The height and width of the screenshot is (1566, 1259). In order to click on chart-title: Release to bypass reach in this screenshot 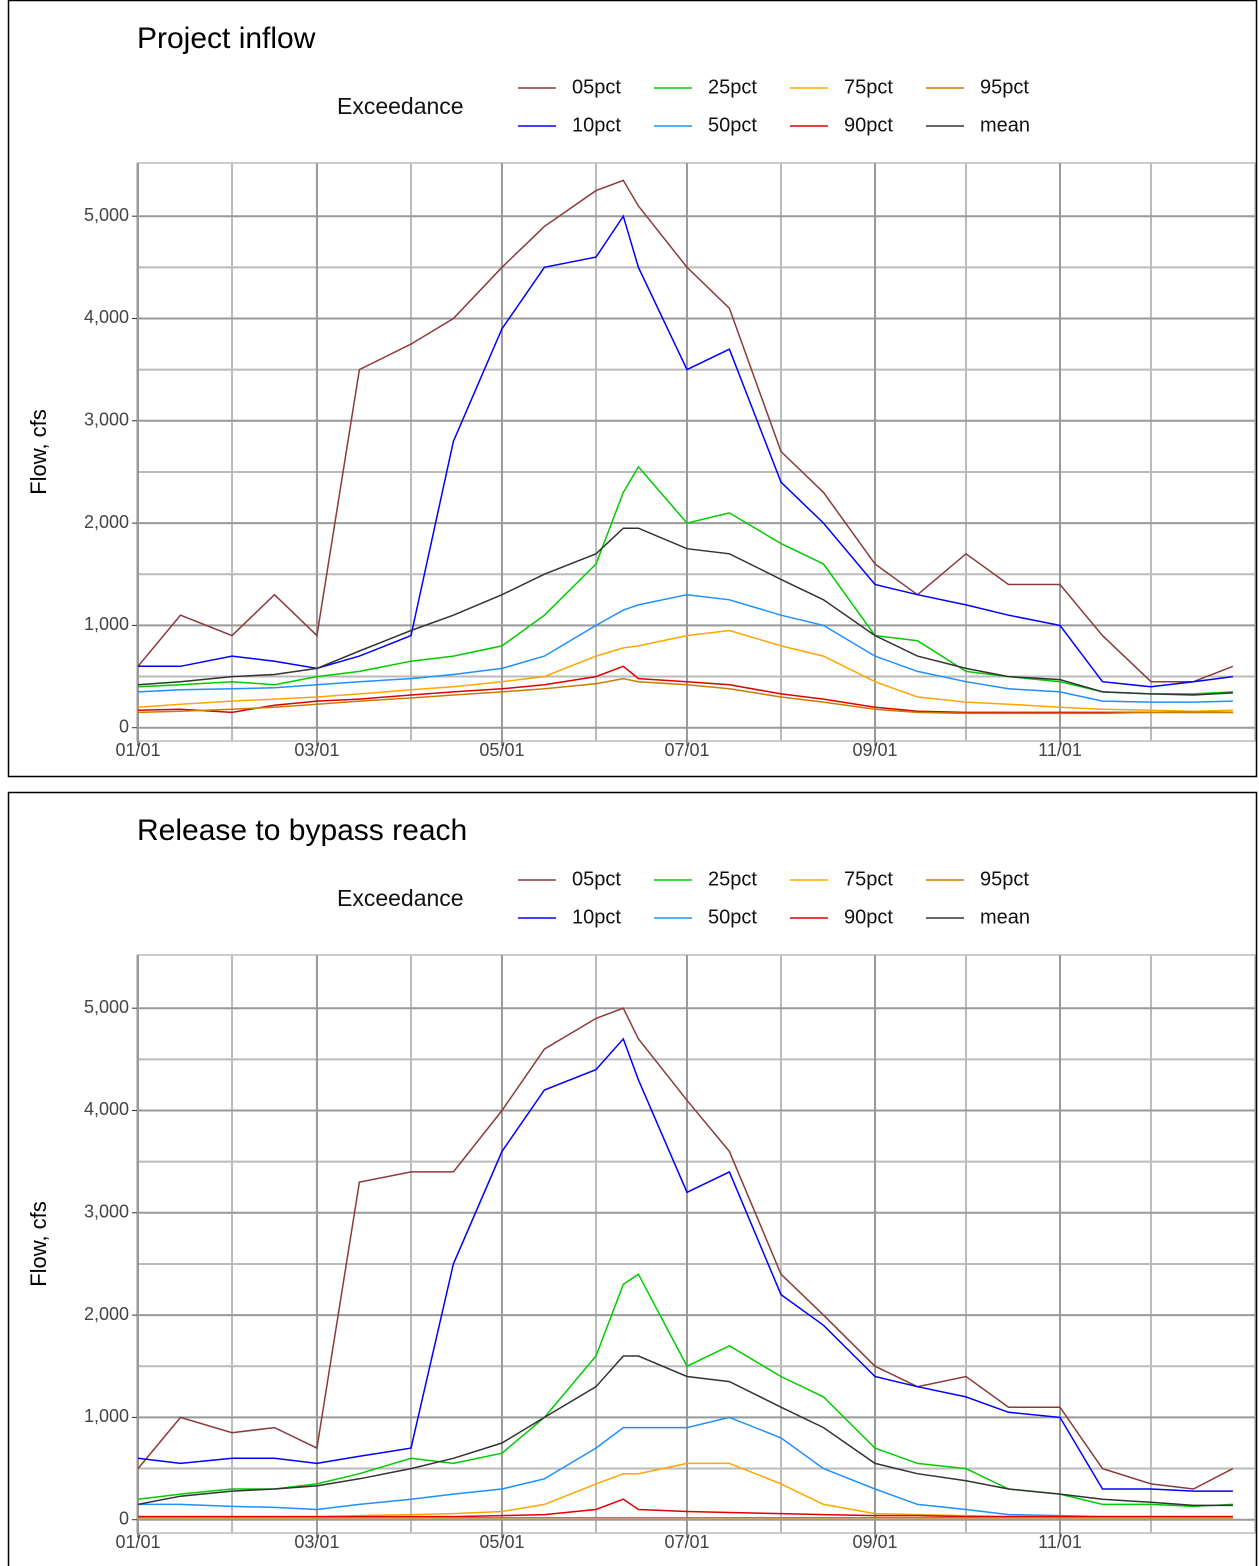, I will do `click(302, 830)`.